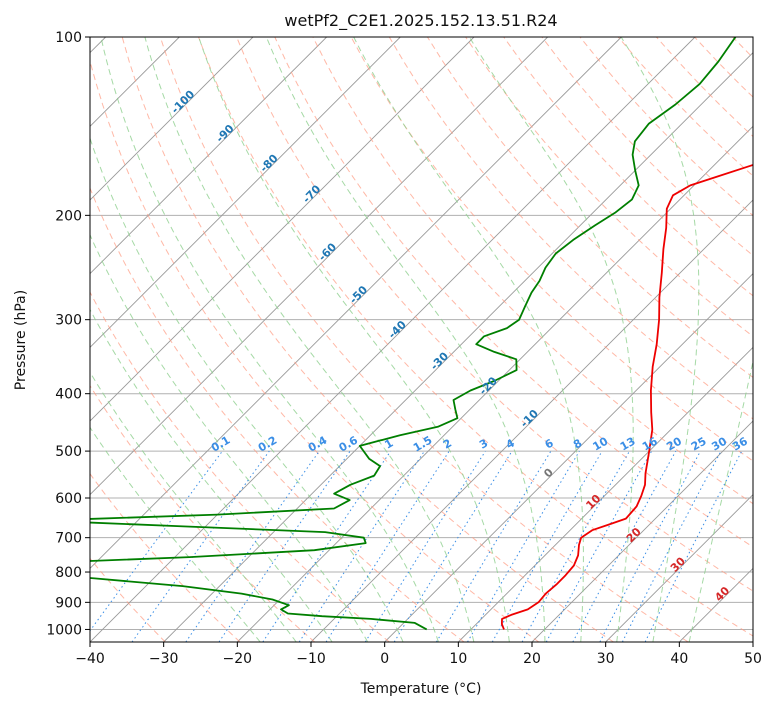 The image size is (775, 708). What do you see at coordinates (388, 444) in the screenshot?
I see `mixing-ratio-label: 1` at bounding box center [388, 444].